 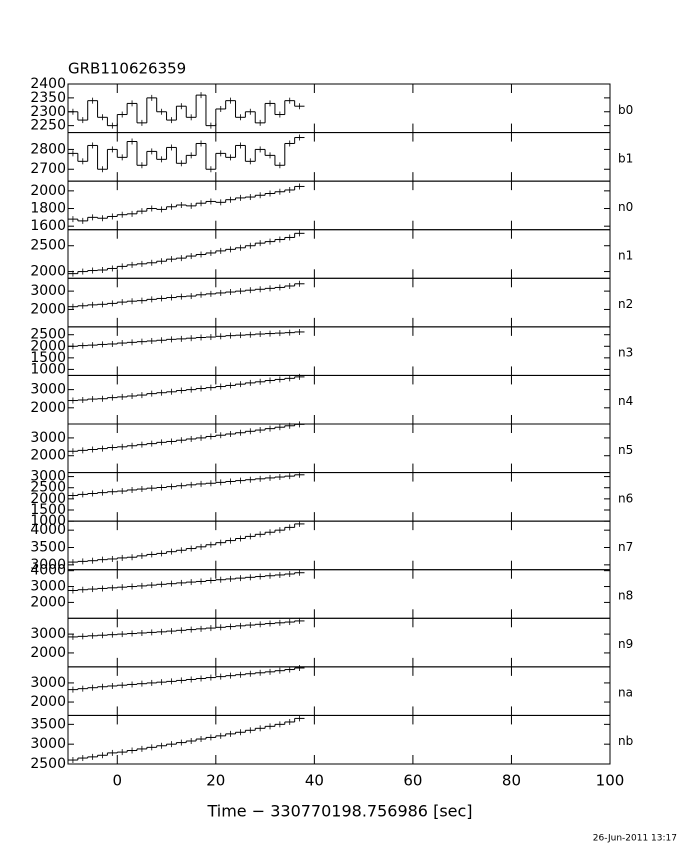 I want to click on x-tick-label: 60, so click(x=412, y=781).